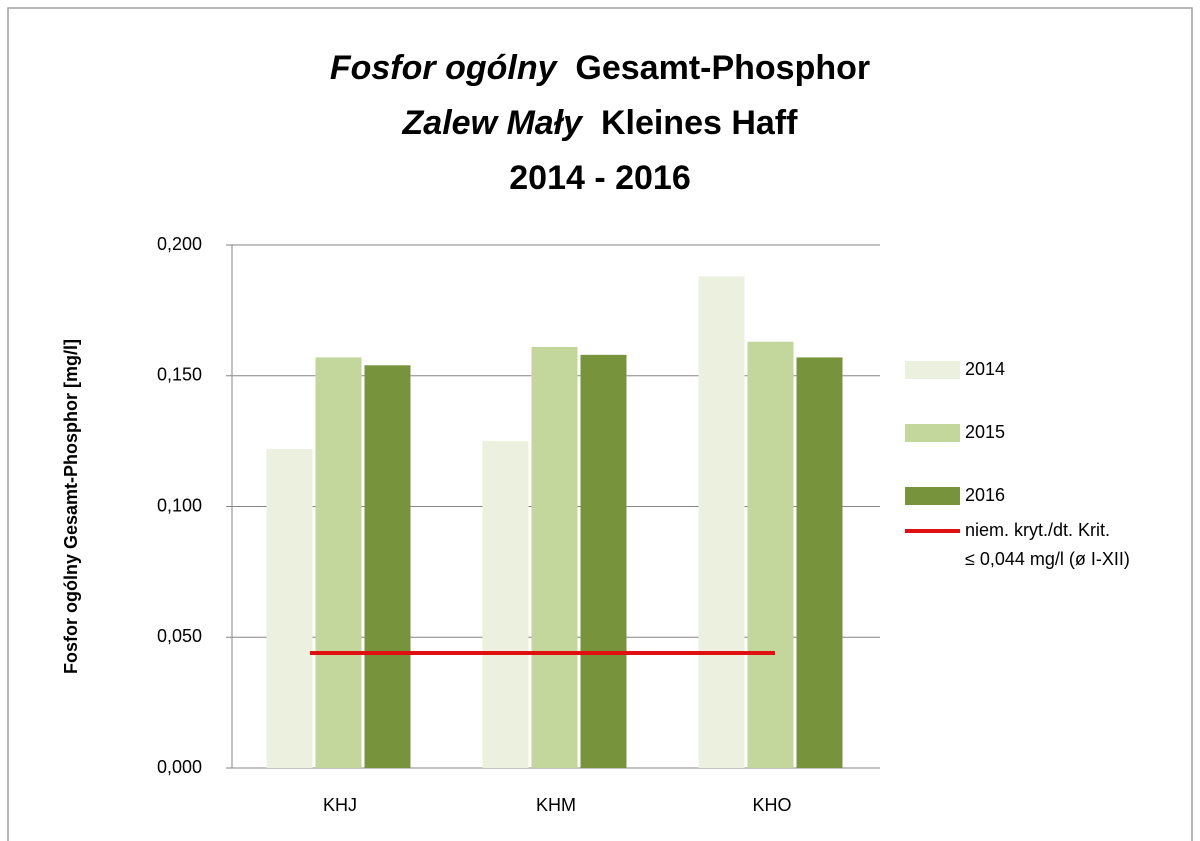 This screenshot has width=1200, height=841. What do you see at coordinates (493, 123) in the screenshot?
I see `title-italic: Zalew Mały` at bounding box center [493, 123].